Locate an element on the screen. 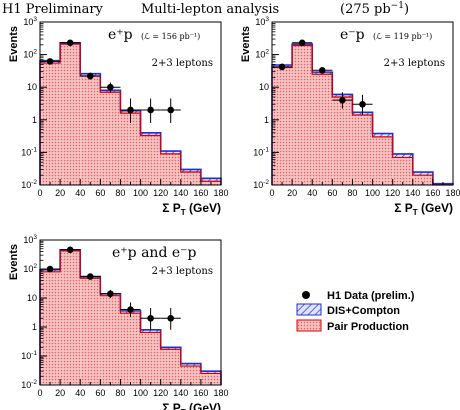  panel-luminosity: (ℒ = 119 pb⁻¹) is located at coordinates (402, 36).